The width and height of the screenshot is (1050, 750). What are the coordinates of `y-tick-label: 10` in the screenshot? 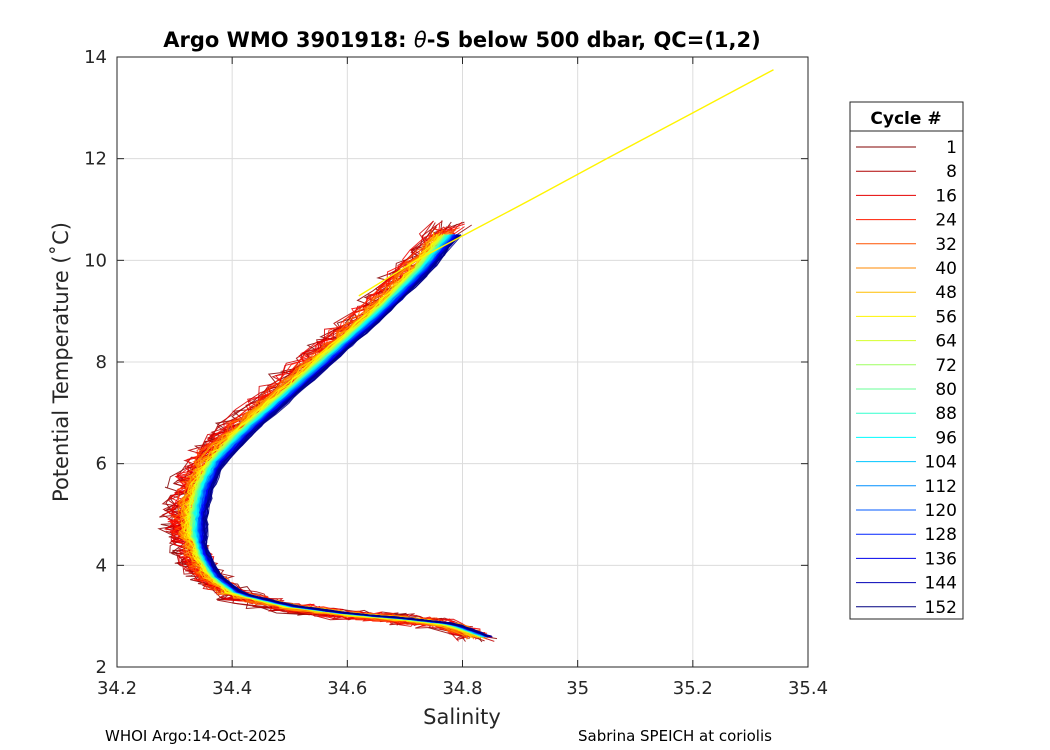 It's located at (95, 260).